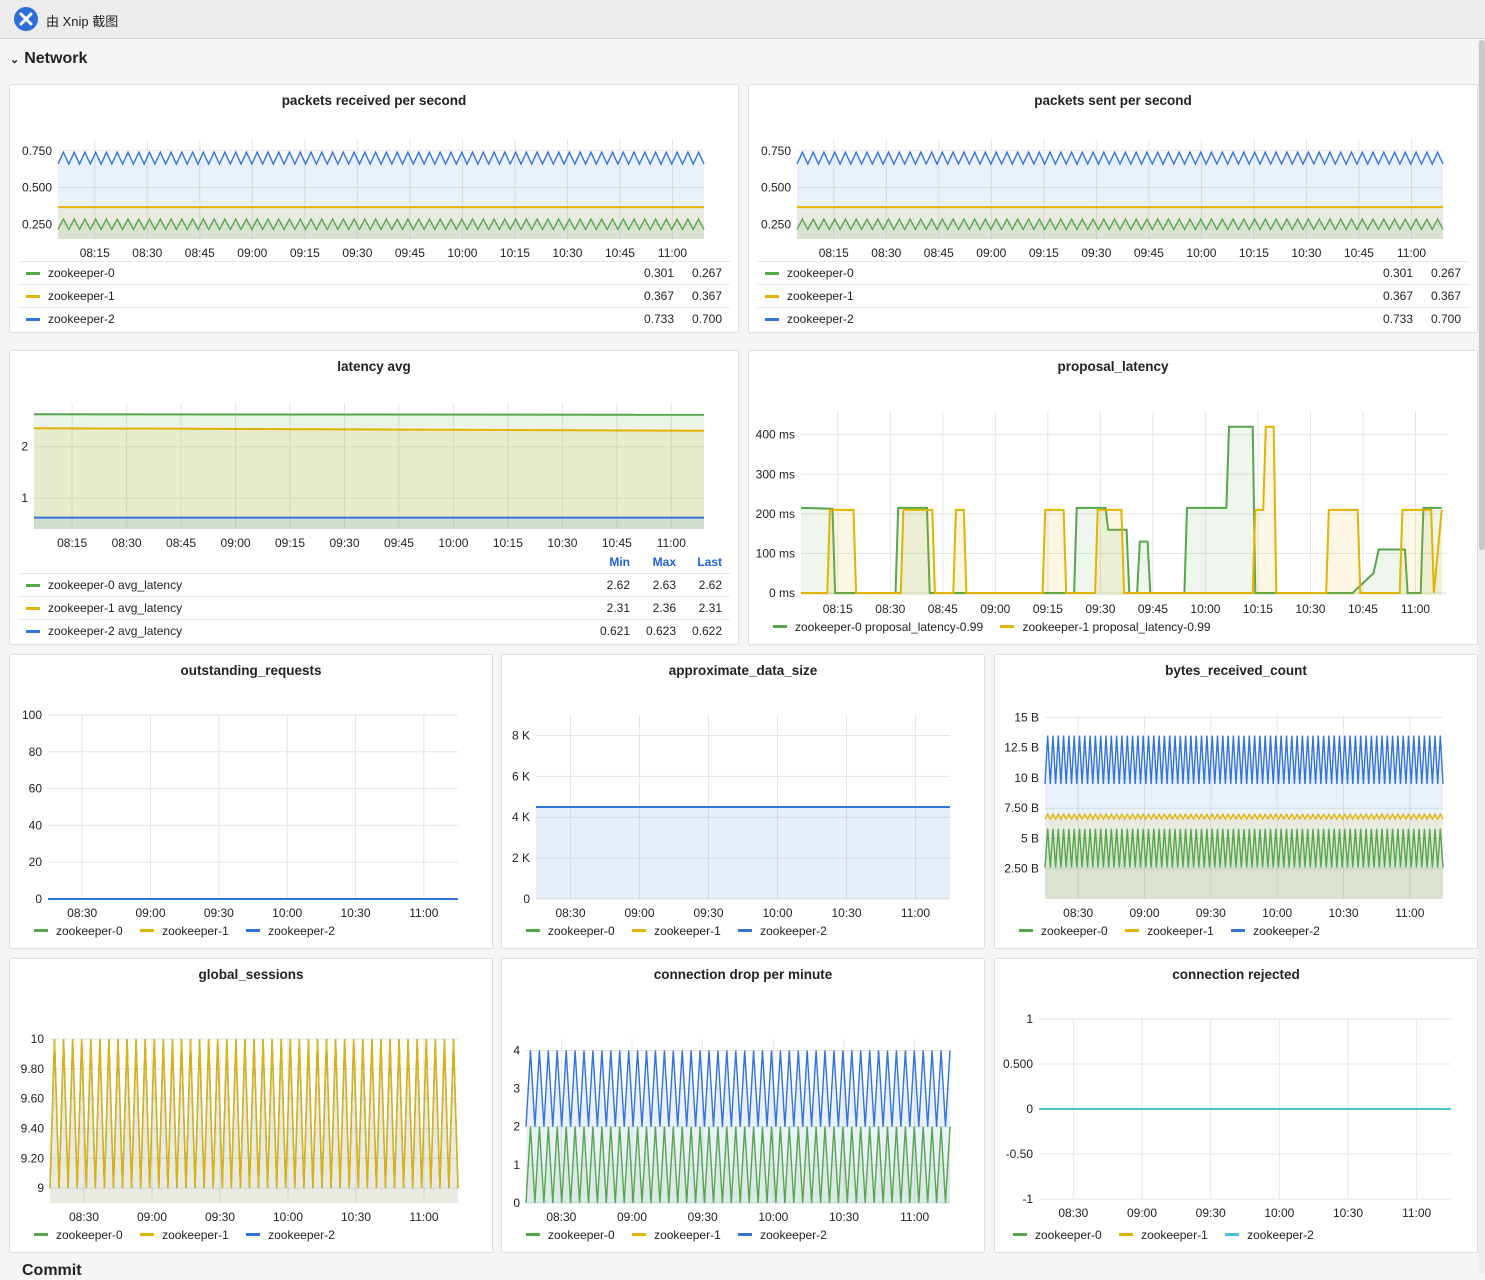  What do you see at coordinates (33, 1069) in the screenshot?
I see `y-tick-label: 9.80` at bounding box center [33, 1069].